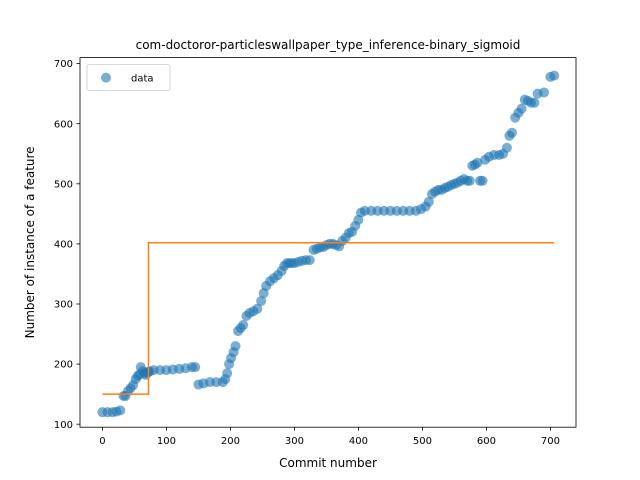  I want to click on y-tick-label: 700, so click(63, 64).